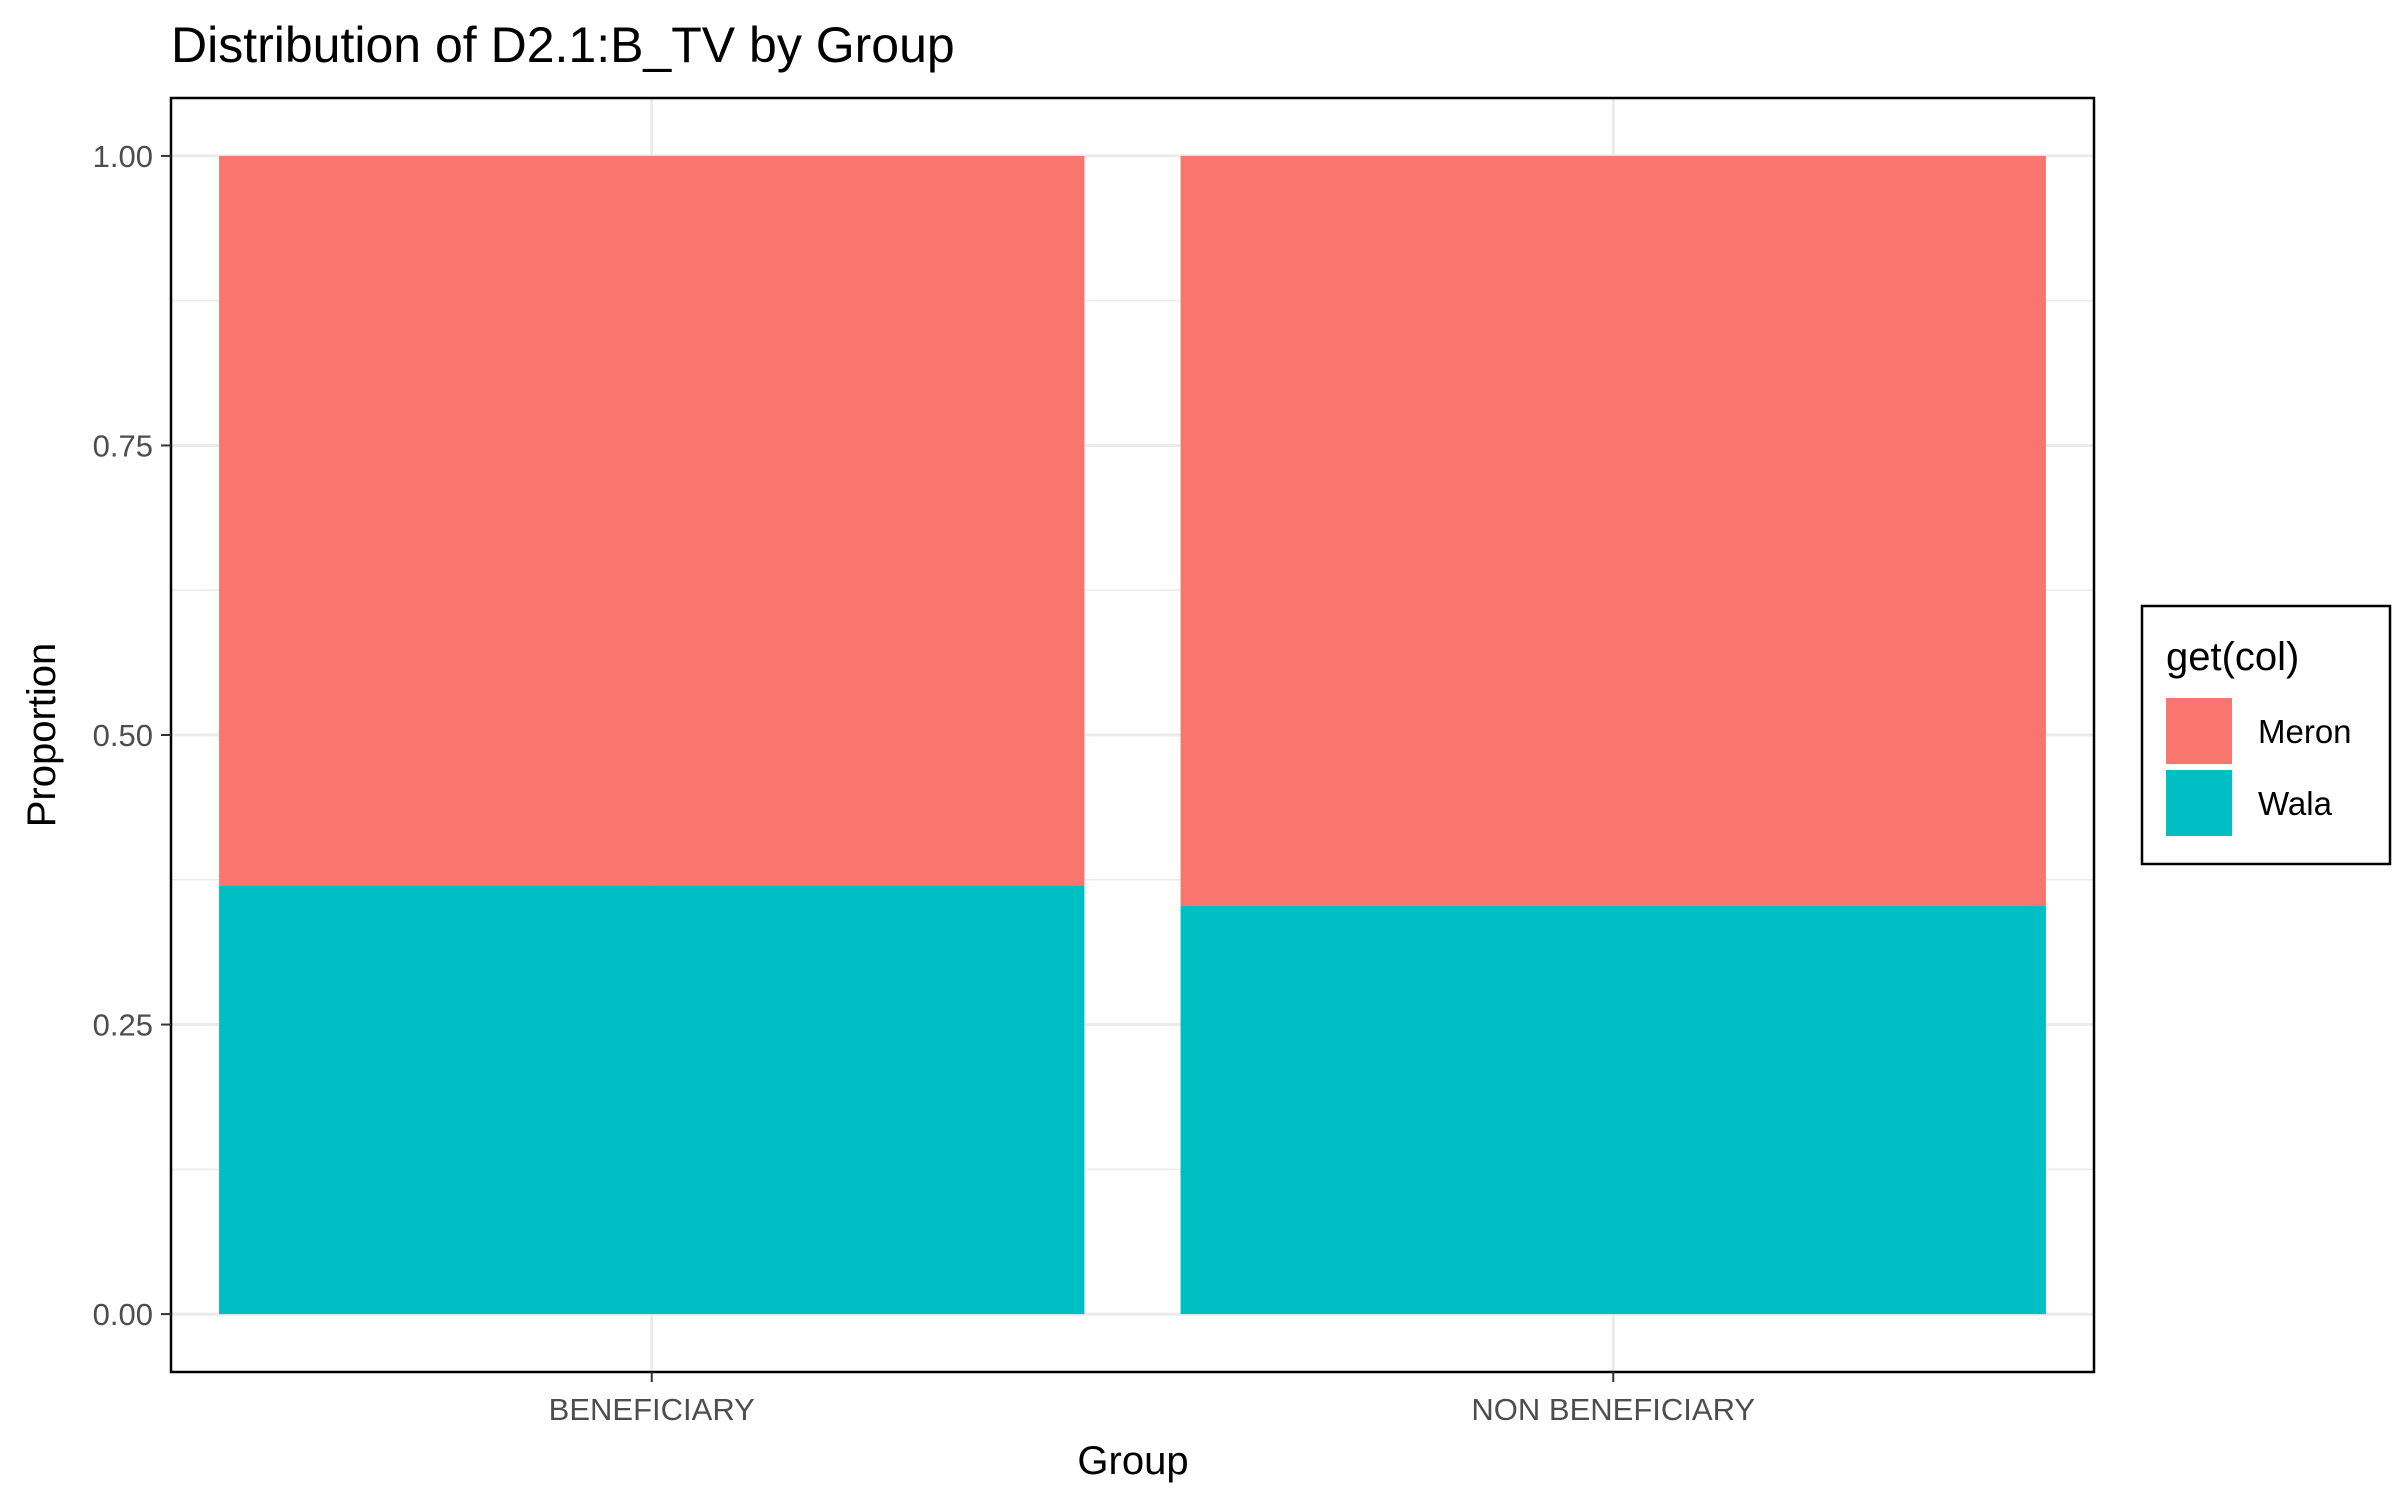 The image size is (2400, 1500). Describe the element at coordinates (123, 1314) in the screenshot. I see `y-tick-label: 0.00` at that location.